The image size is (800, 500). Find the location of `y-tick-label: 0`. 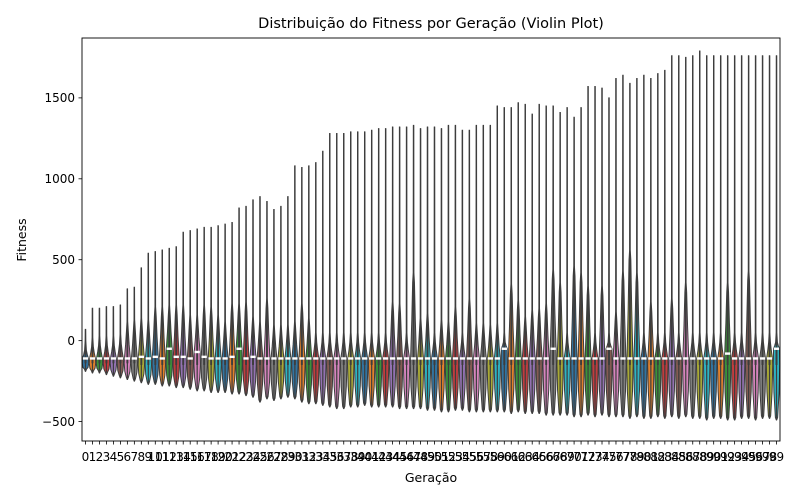

y-tick-label: 0 is located at coordinates (71, 341).